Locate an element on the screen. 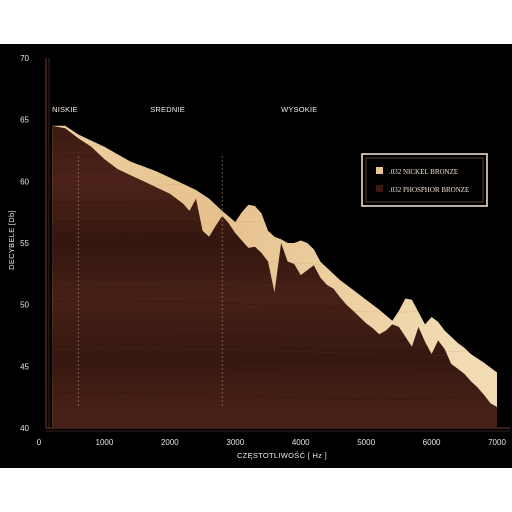  y-tick-label: 40 is located at coordinates (24, 428).